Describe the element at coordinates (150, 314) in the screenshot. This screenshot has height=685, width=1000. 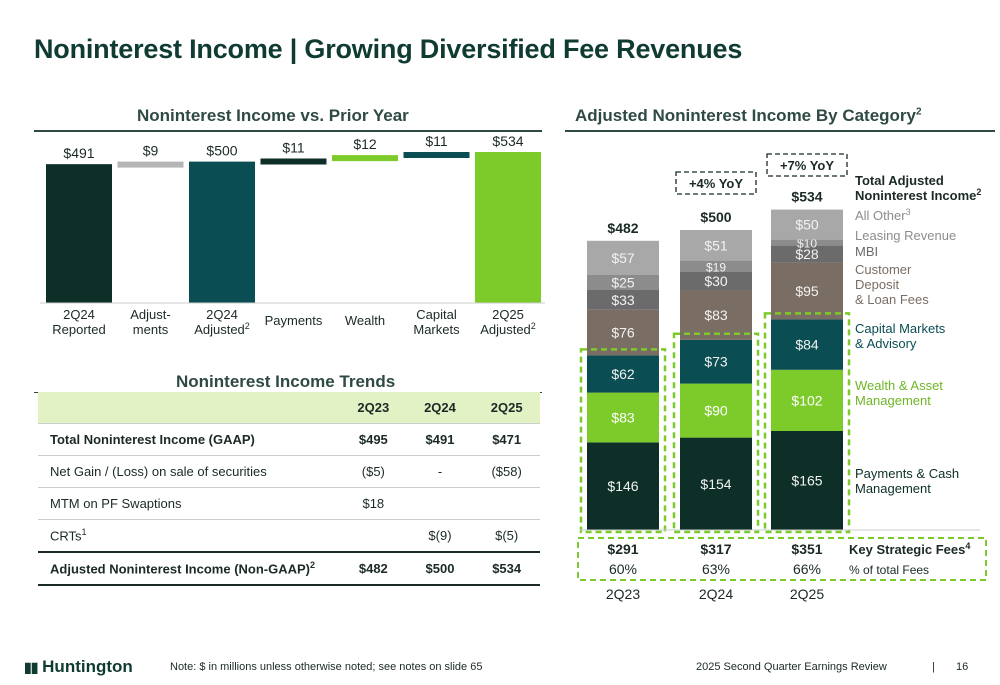
I see `waterfall-category-label: Adjust-` at that location.